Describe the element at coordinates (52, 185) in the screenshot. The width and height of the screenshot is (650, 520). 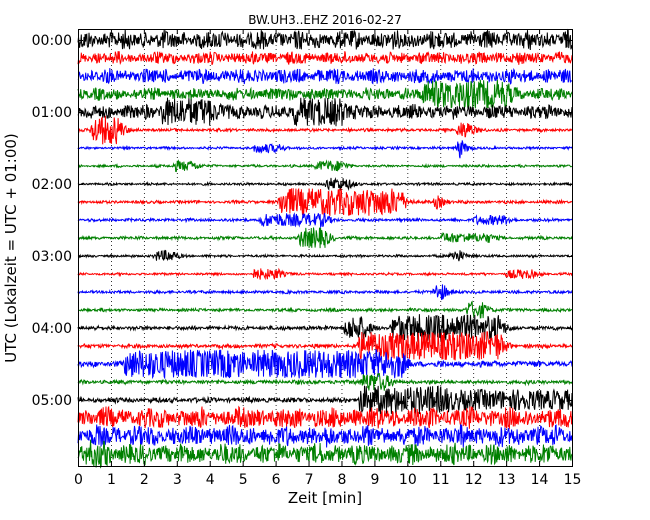
I see `y-tick-label: 02:00` at that location.